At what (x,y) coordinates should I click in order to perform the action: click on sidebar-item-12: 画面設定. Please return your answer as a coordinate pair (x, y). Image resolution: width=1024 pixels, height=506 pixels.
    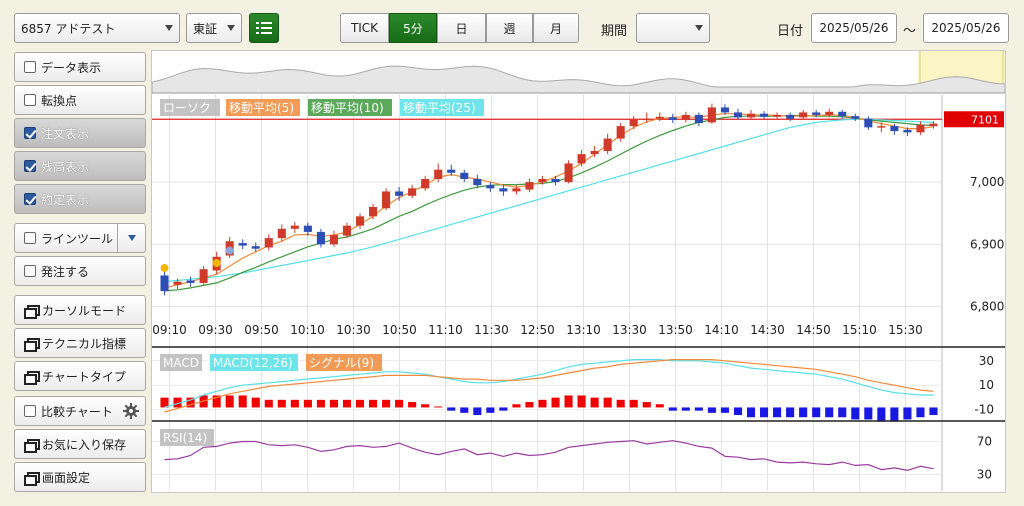
    Looking at the image, I should click on (80, 477).